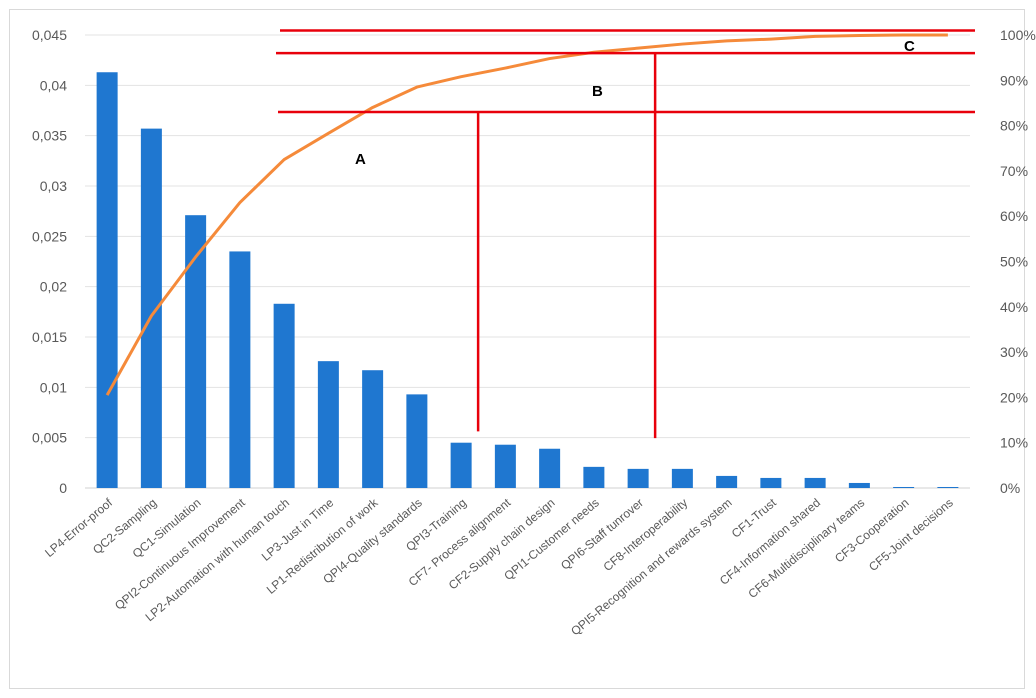 The width and height of the screenshot is (1036, 698). What do you see at coordinates (360, 159) in the screenshot?
I see `zone-label-a: A` at bounding box center [360, 159].